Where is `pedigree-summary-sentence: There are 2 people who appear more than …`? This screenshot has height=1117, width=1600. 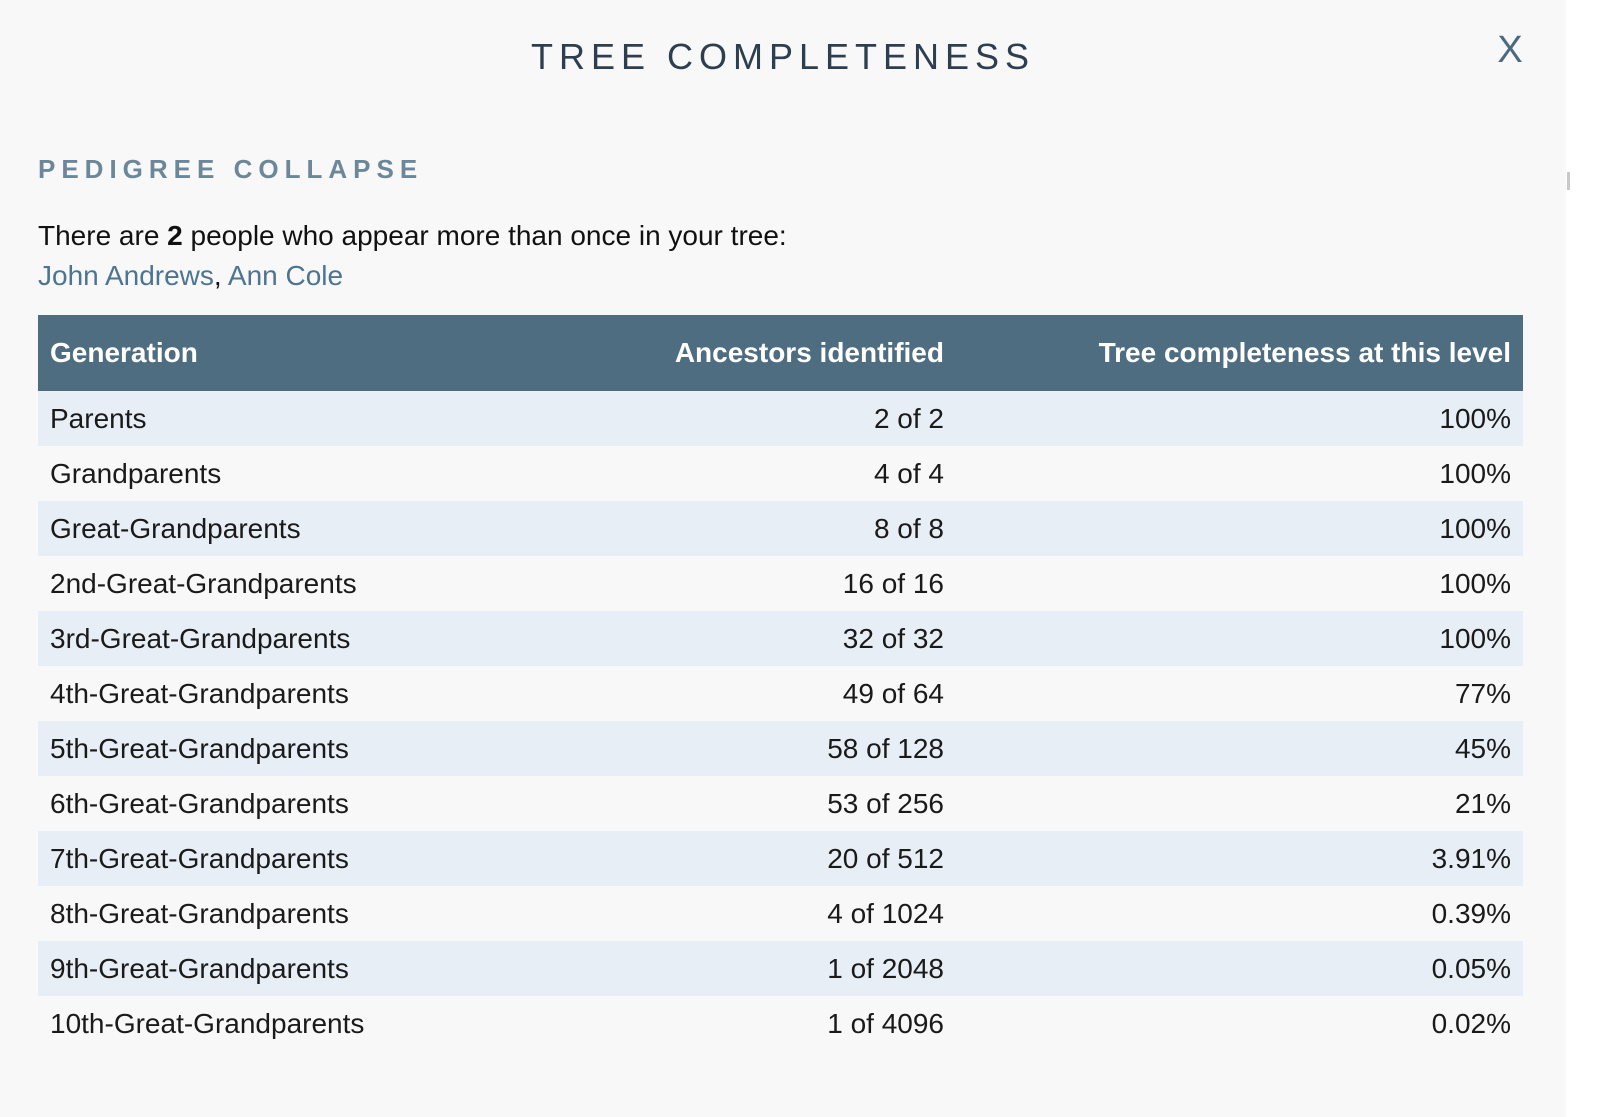 pedigree-summary-sentence: There are 2 people who appear more than … is located at coordinates (412, 236).